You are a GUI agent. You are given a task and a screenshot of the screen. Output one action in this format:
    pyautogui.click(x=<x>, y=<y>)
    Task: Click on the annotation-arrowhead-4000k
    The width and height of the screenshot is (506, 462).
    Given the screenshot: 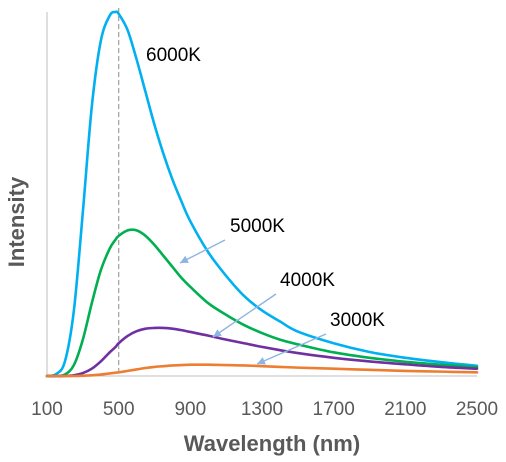 What is the action you would take?
    pyautogui.click(x=217, y=333)
    